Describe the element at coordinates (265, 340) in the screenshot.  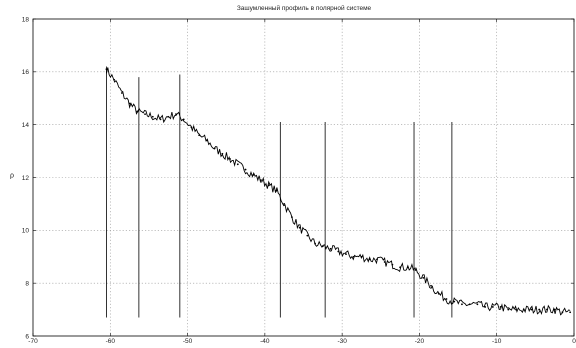
I see `x-tick-label: -40` at that location.